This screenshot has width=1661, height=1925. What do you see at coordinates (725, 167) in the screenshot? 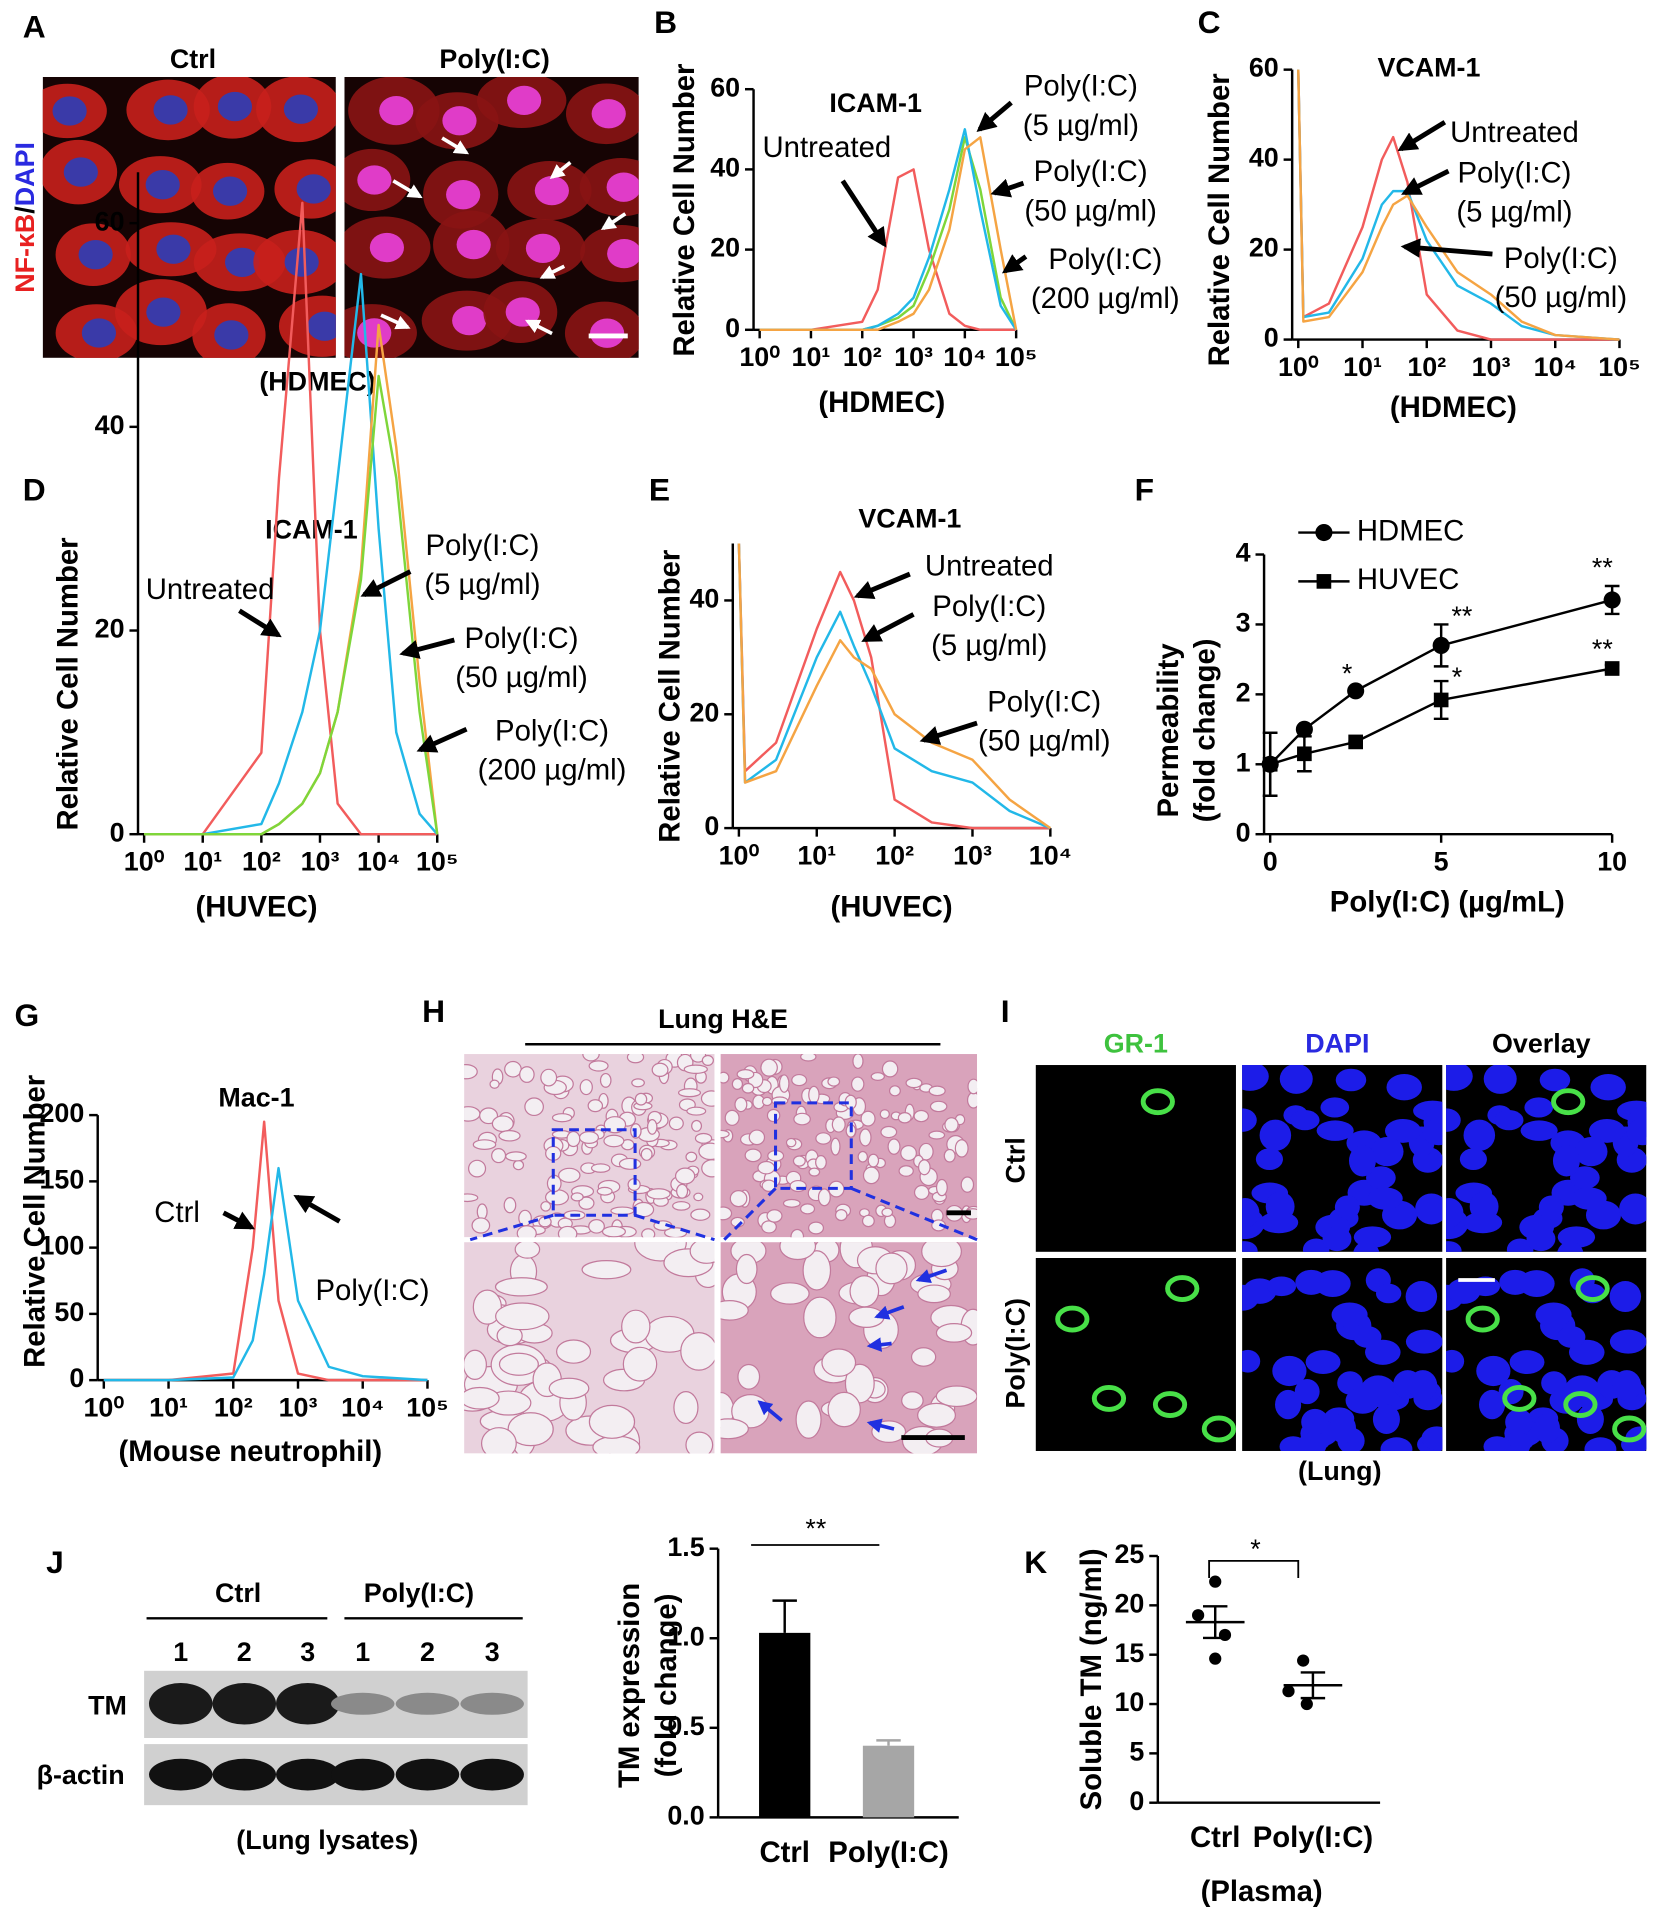
I see `y-tick-label: 40` at bounding box center [725, 167].